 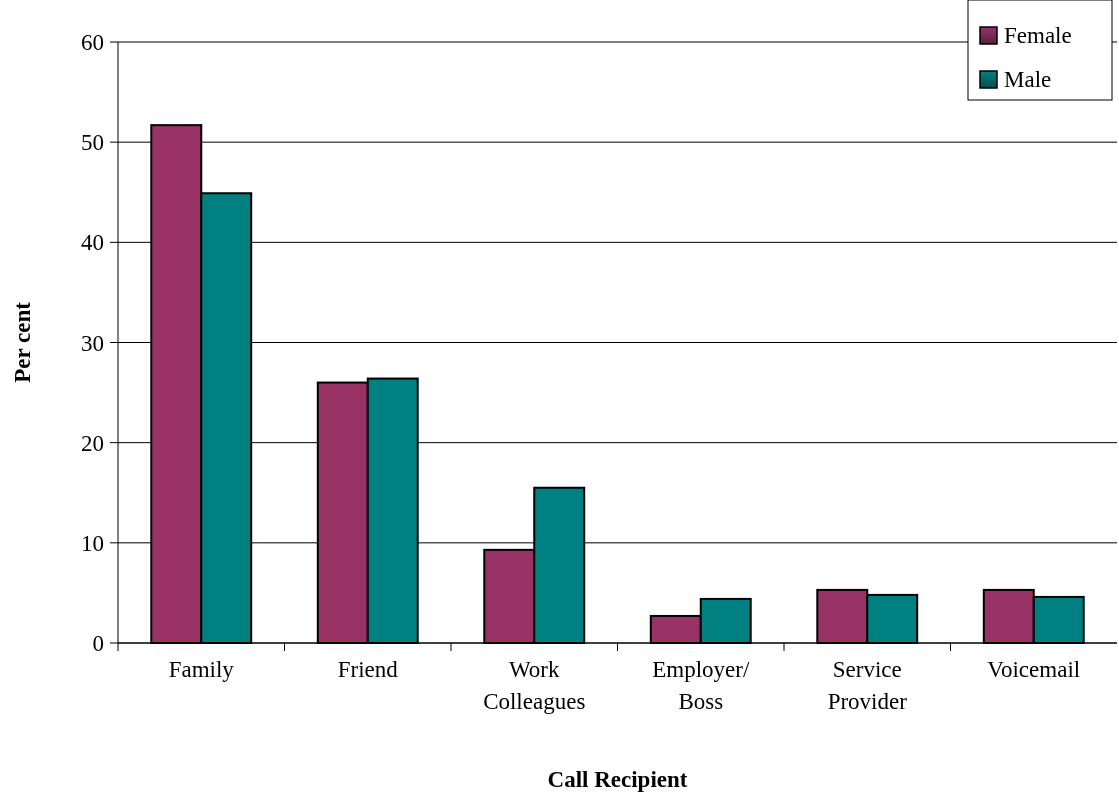 What do you see at coordinates (1038, 36) in the screenshot?
I see `legend-label: Female` at bounding box center [1038, 36].